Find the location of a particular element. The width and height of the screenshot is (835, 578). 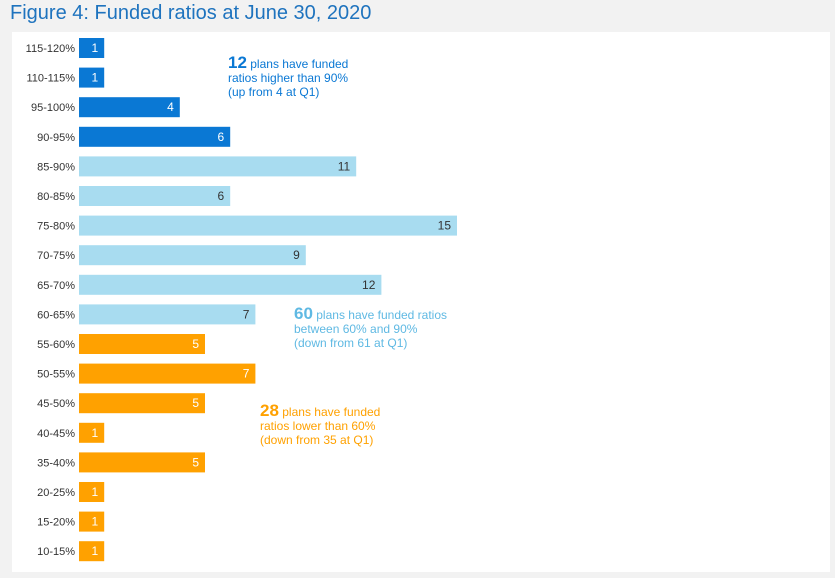

category-label: 75-80% is located at coordinates (56, 227).